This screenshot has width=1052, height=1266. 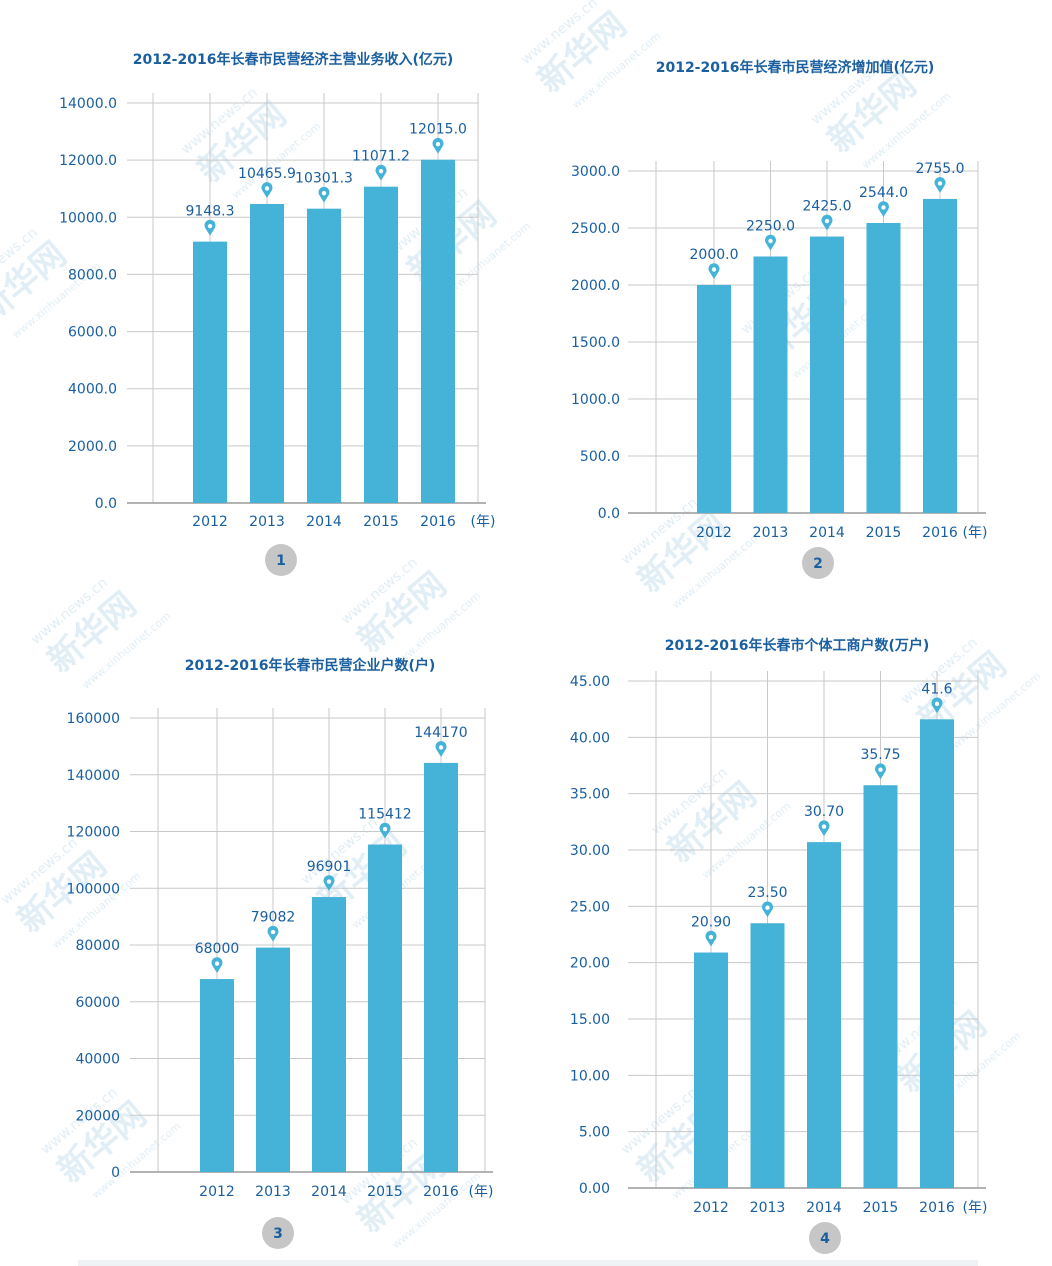 I want to click on chart-title: 2012-2016年长春市个体工商户数(万户), so click(x=797, y=645).